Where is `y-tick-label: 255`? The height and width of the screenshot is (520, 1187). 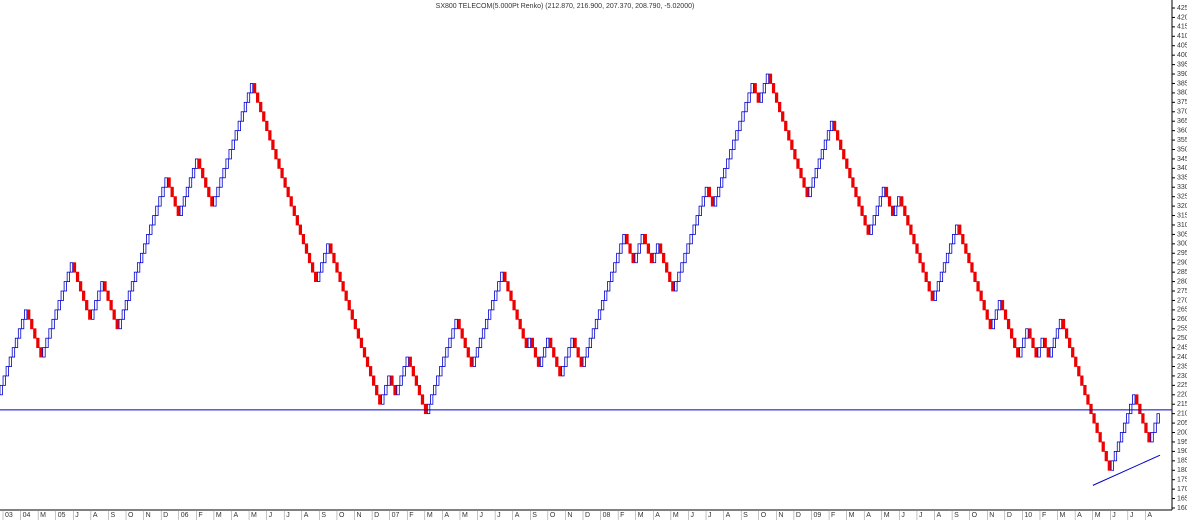 y-tick-label: 255 is located at coordinates (1182, 329).